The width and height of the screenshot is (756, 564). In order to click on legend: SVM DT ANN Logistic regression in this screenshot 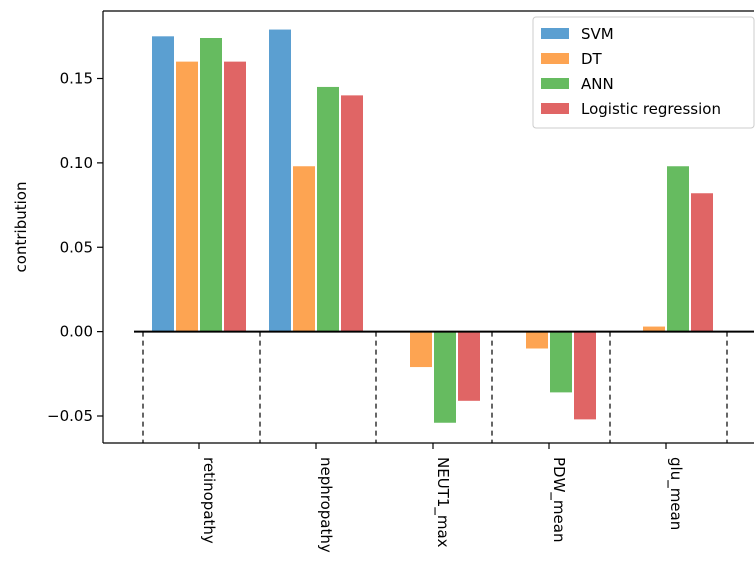, I will do `click(643, 72)`.